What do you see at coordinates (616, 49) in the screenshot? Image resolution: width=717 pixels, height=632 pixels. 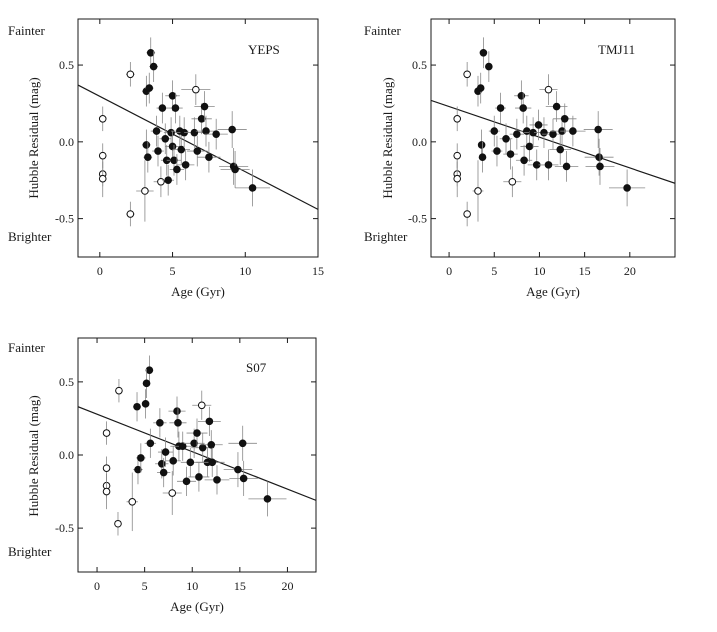 I see `panel-title: TMJ11` at bounding box center [616, 49].